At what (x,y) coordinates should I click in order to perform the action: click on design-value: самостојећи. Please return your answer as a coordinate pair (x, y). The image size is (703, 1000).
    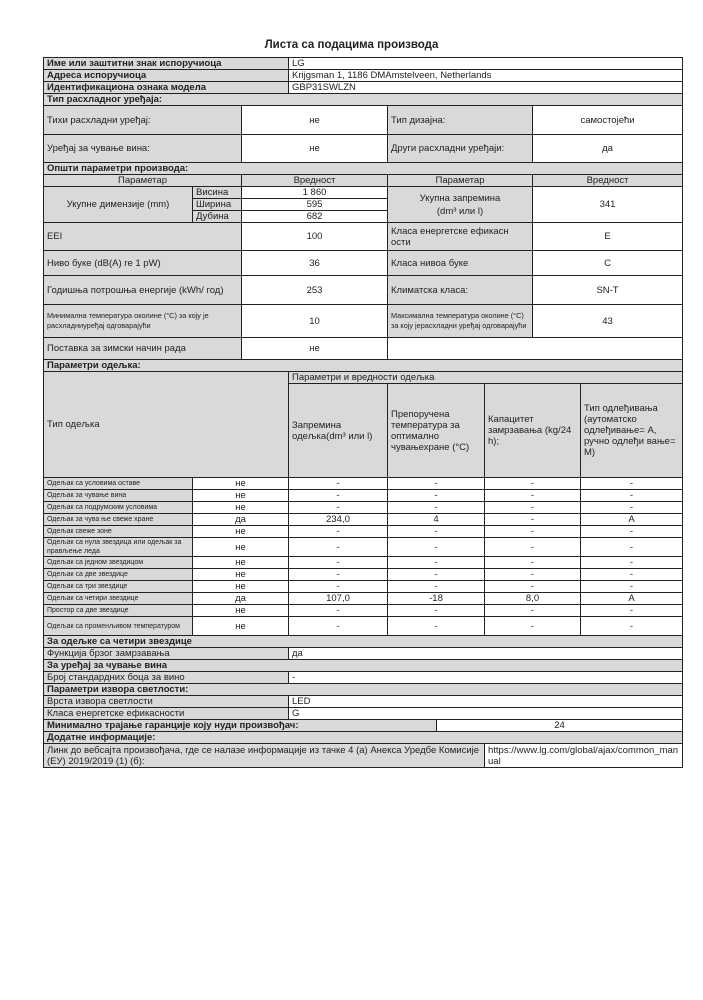
    Looking at the image, I should click on (607, 120).